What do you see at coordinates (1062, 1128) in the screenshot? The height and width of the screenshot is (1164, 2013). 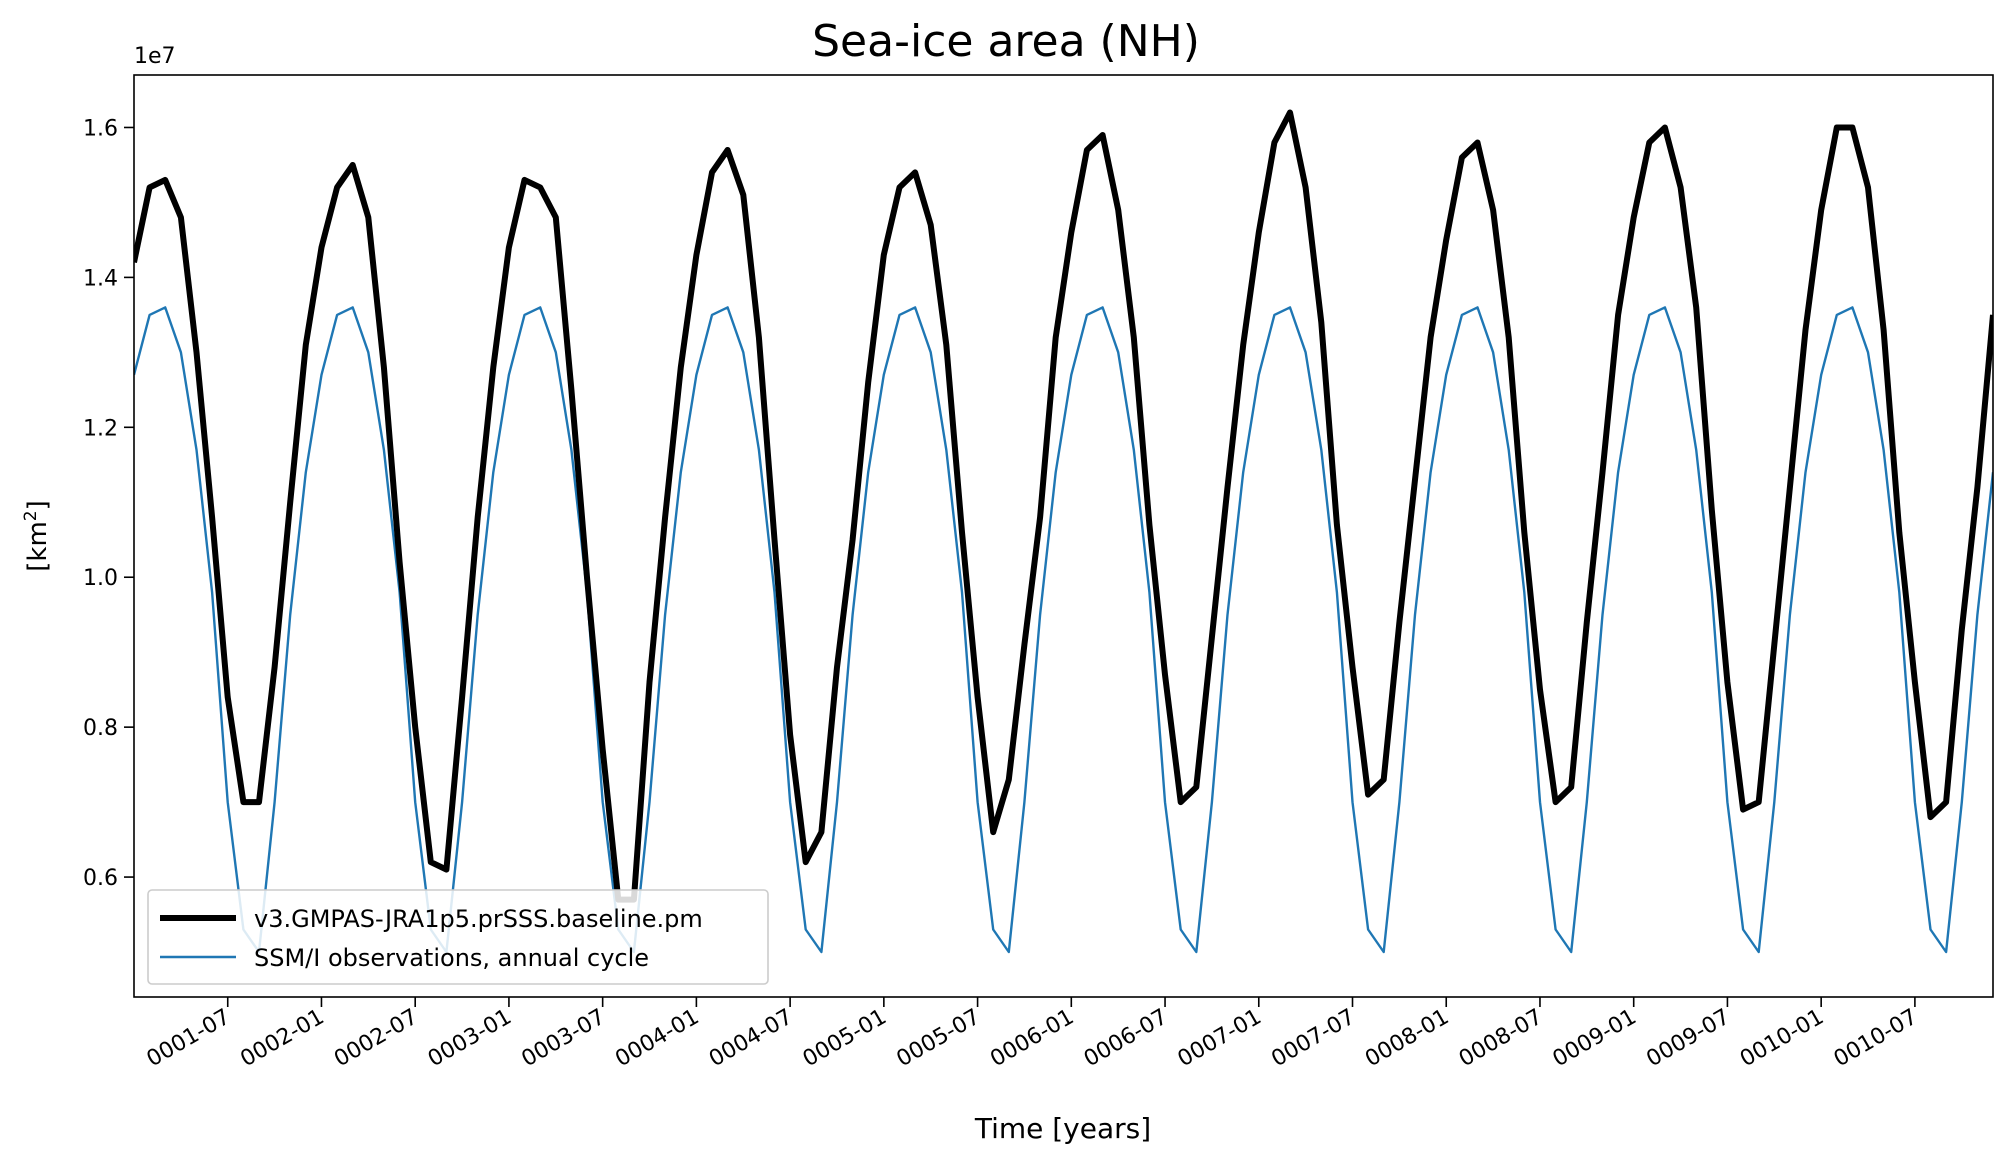 I see `x-axis-label: Time [years]` at bounding box center [1062, 1128].